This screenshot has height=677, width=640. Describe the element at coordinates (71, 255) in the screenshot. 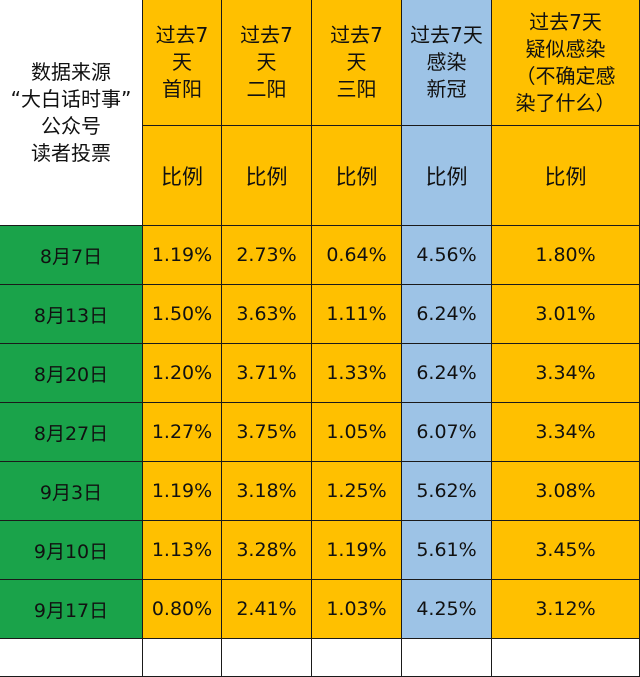

I see `row-date-label: 8月7日` at that location.